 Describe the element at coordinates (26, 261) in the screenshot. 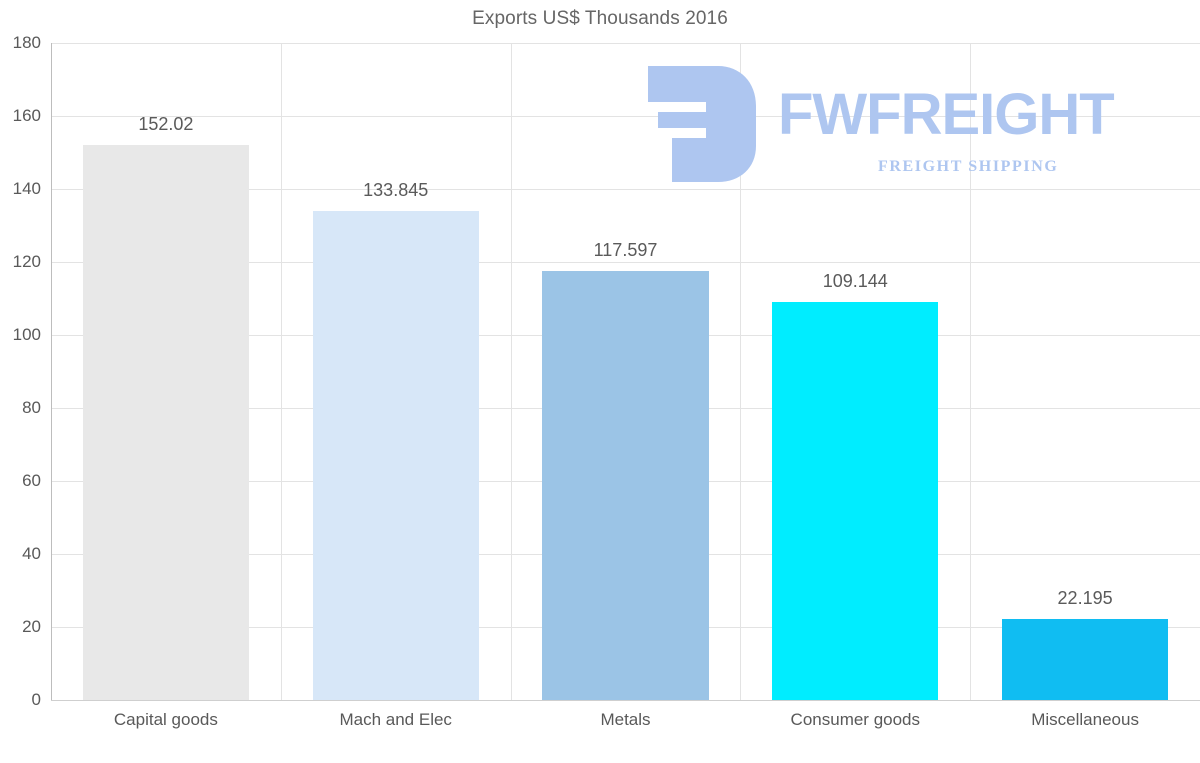

I see `y-axis-tick-label: 120` at that location.